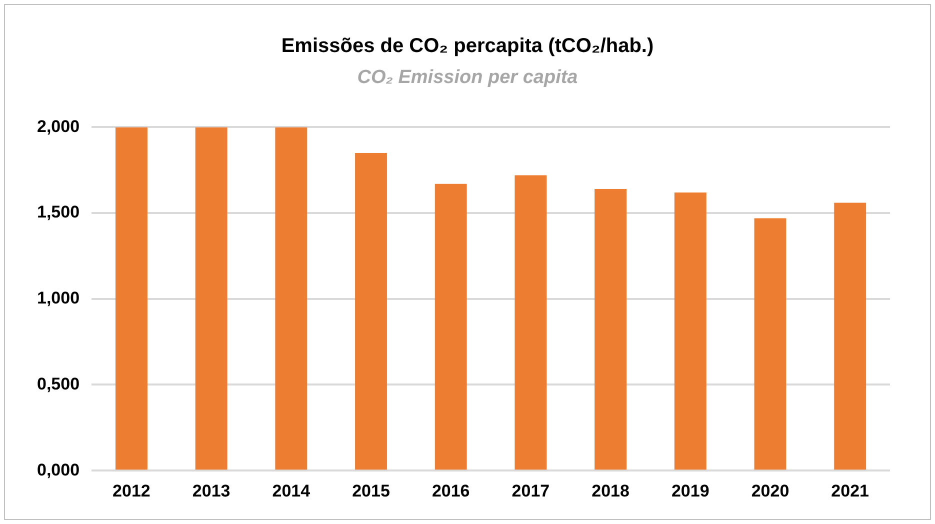 The height and width of the screenshot is (524, 935). Describe the element at coordinates (58, 212) in the screenshot. I see `y-tick-label: 1,500` at that location.